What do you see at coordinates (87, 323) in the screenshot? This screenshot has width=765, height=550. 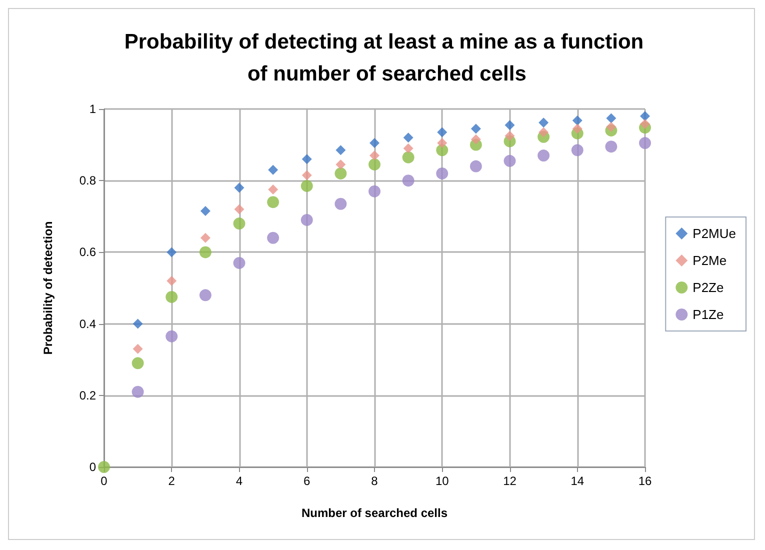 I see `y-tick-label: 0.4` at bounding box center [87, 323].